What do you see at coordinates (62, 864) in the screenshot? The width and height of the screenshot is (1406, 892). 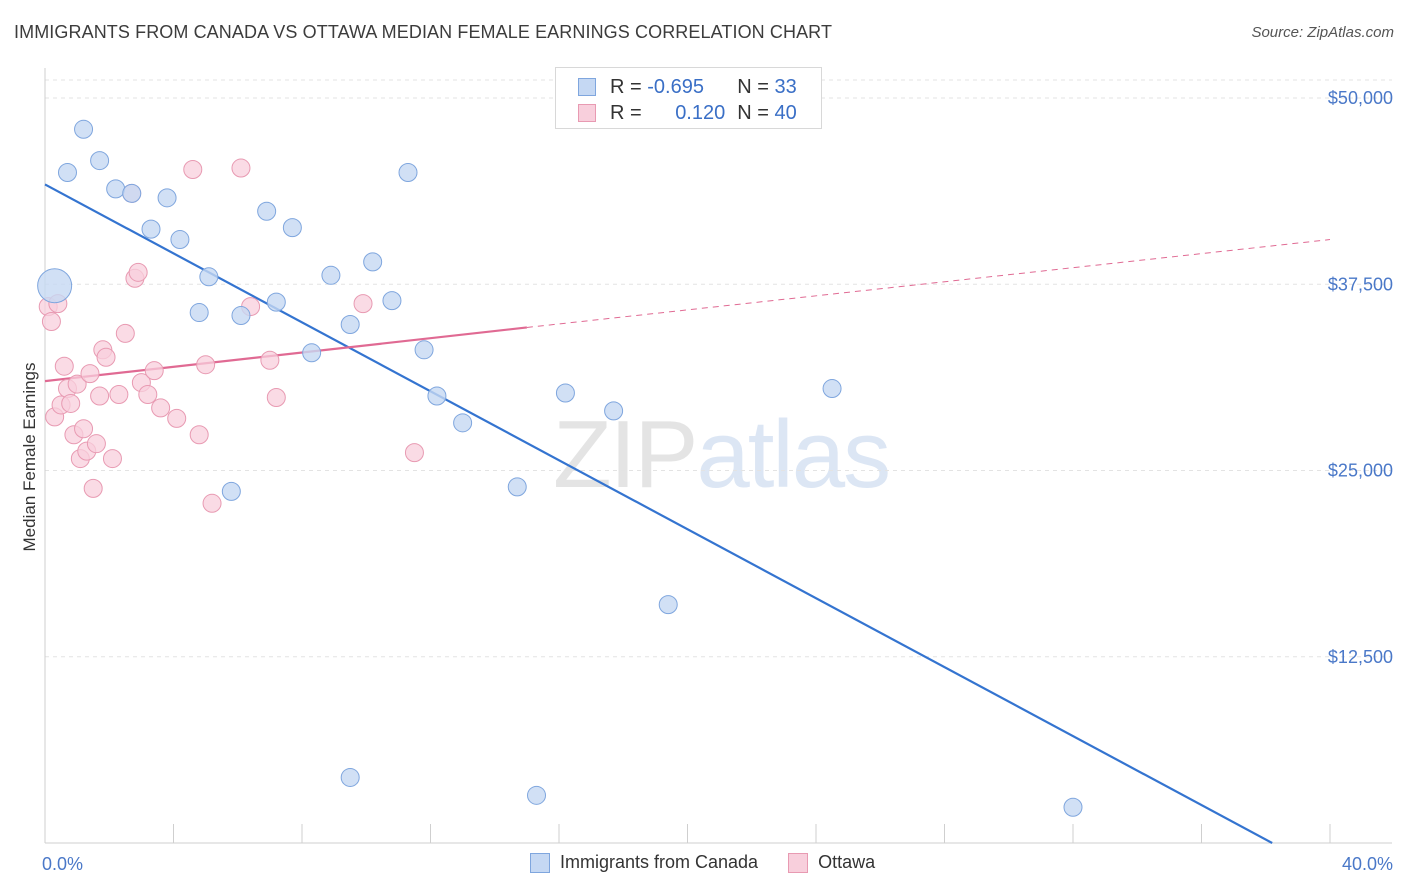 I see `x-tick-label: 0.0%` at bounding box center [62, 864].